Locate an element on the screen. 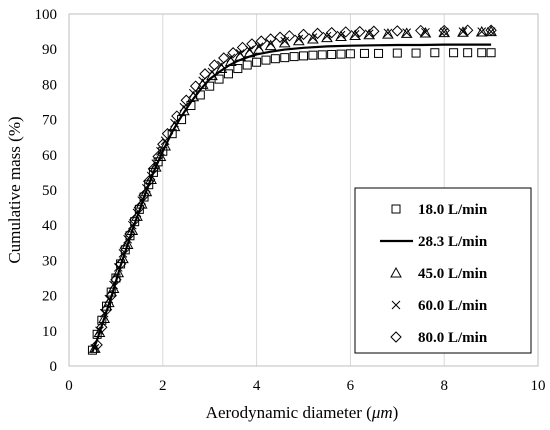 The height and width of the screenshot is (430, 550). y-tick-label: 70 is located at coordinates (49, 121).